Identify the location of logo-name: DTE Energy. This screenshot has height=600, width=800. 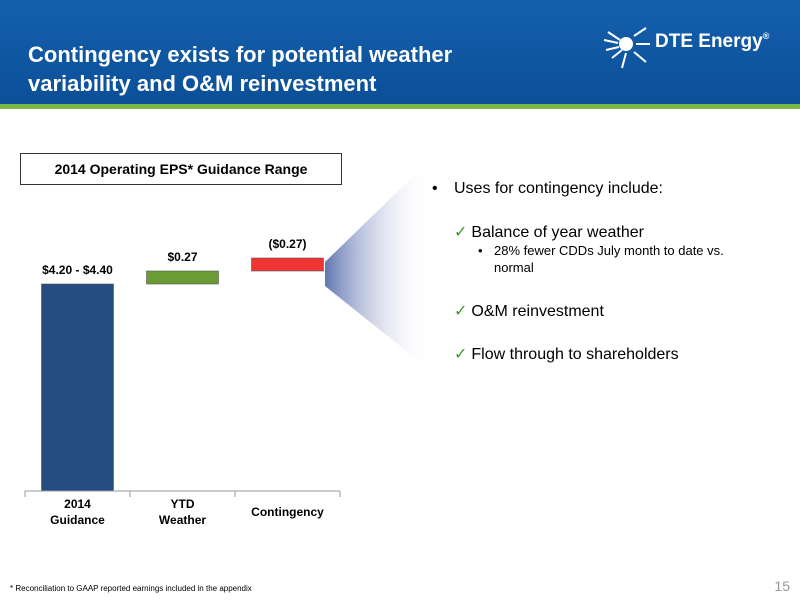
(709, 41).